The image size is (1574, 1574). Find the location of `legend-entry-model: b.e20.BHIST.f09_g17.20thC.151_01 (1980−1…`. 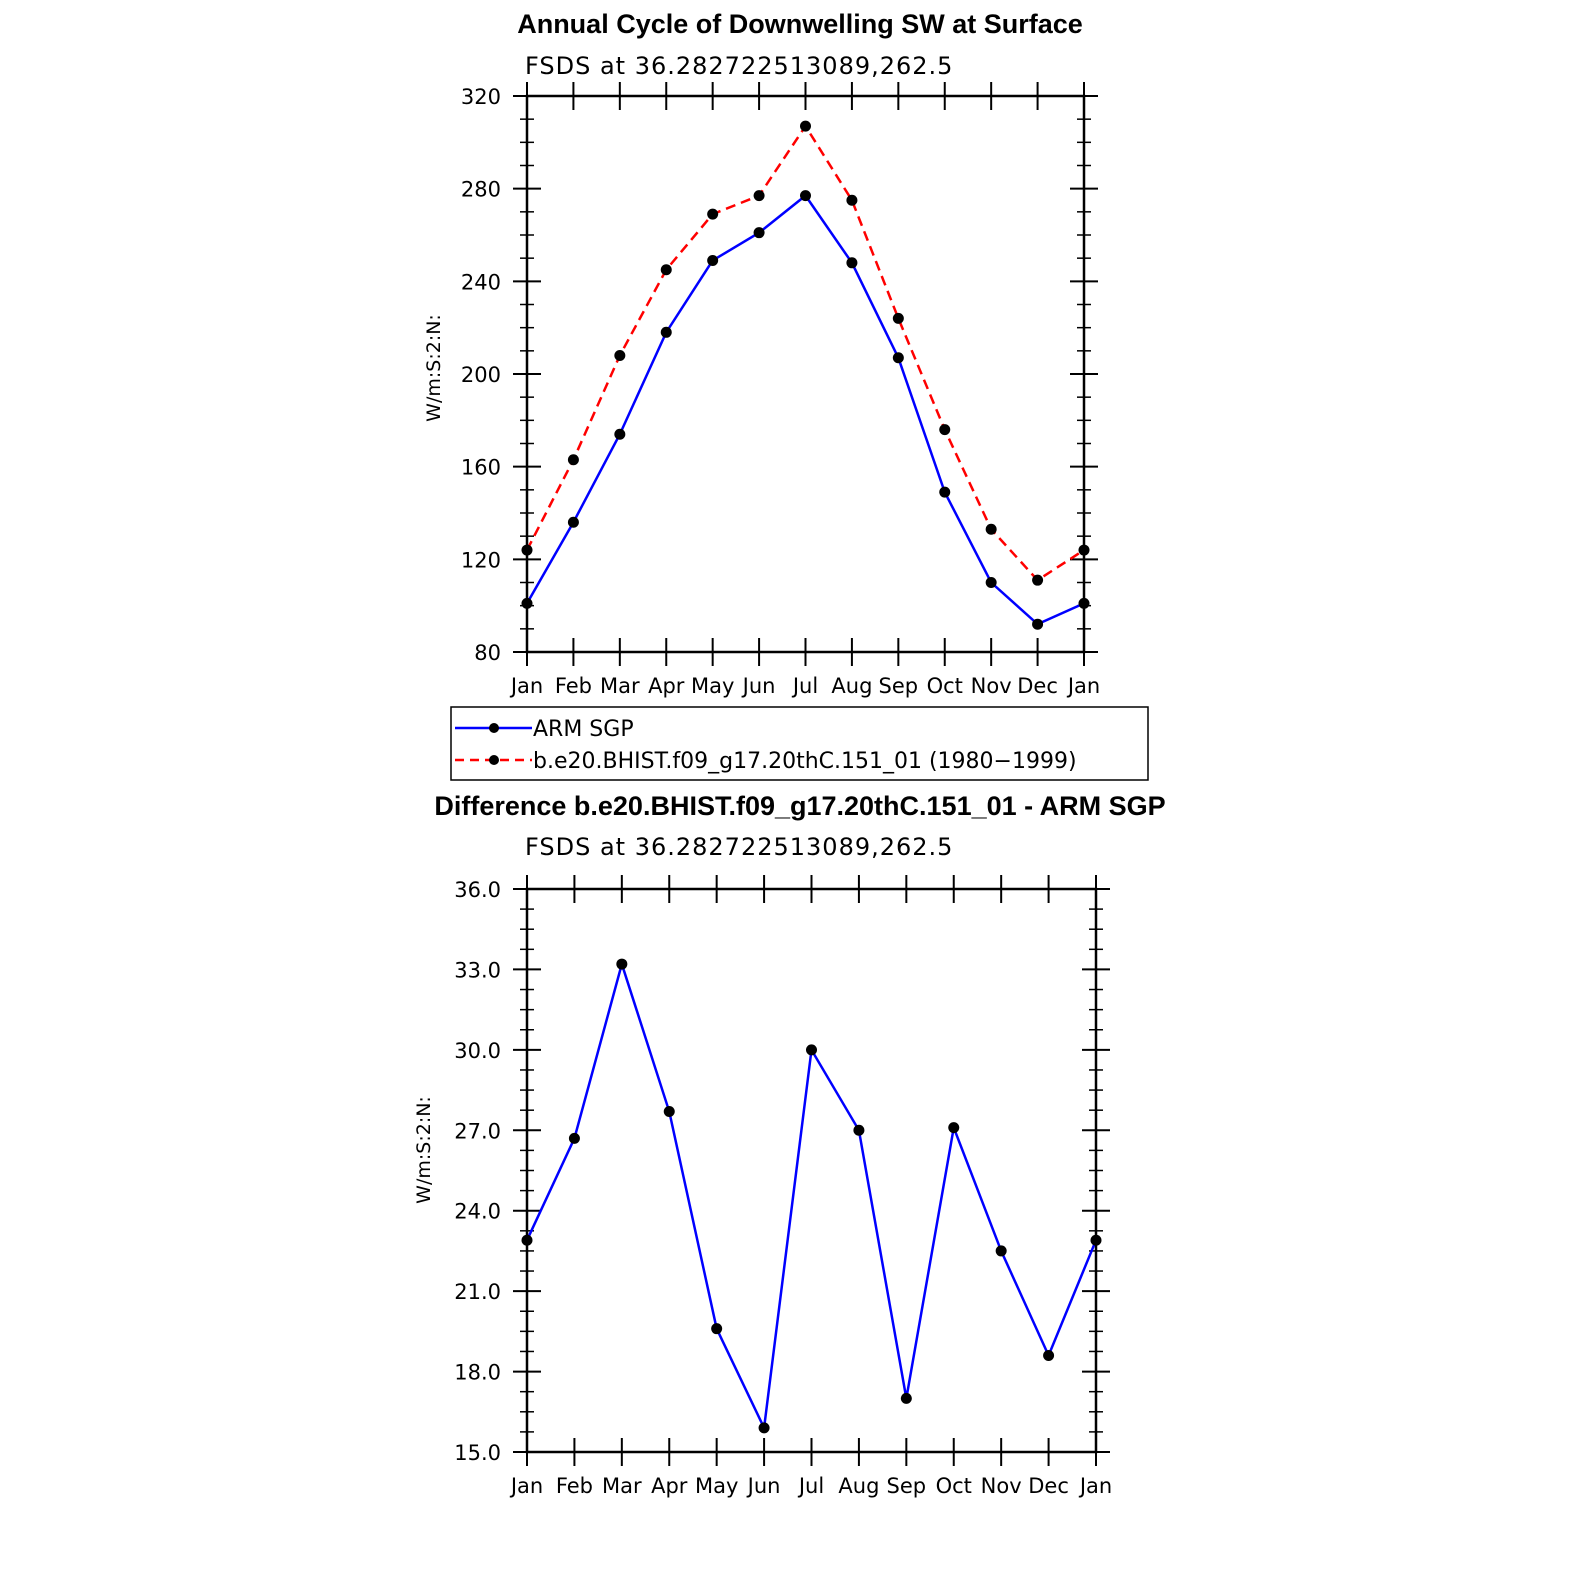

legend-entry-model: b.e20.BHIST.f09_g17.20thC.151_01 (1980−1… is located at coordinates (766, 761).